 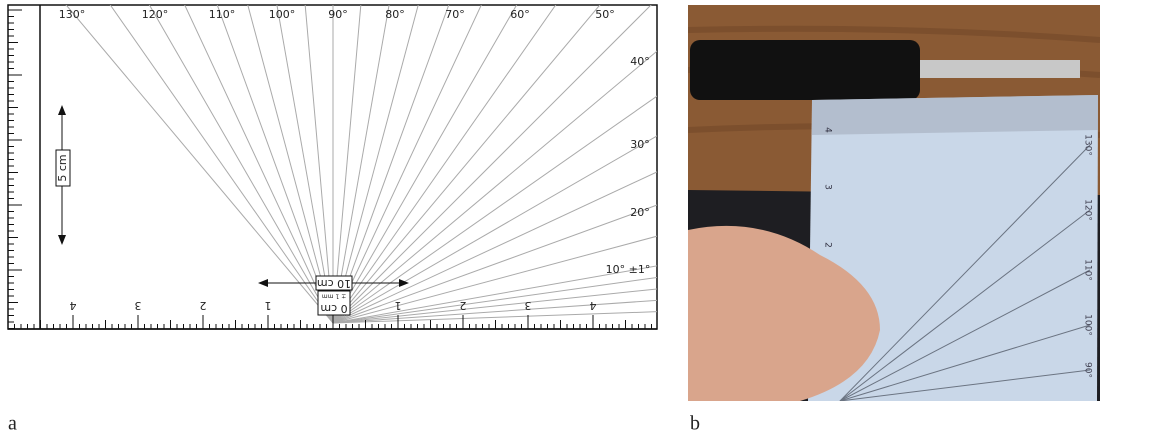 I want to click on vertical-scale-label: 5 cm, so click(x=62, y=167).